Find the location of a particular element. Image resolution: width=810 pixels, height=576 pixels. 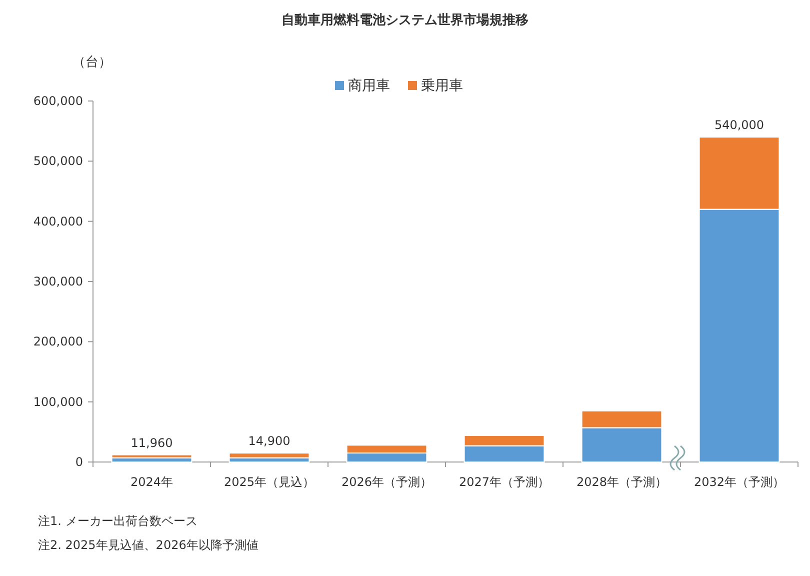

y-axis-title: （台） is located at coordinates (92, 62).